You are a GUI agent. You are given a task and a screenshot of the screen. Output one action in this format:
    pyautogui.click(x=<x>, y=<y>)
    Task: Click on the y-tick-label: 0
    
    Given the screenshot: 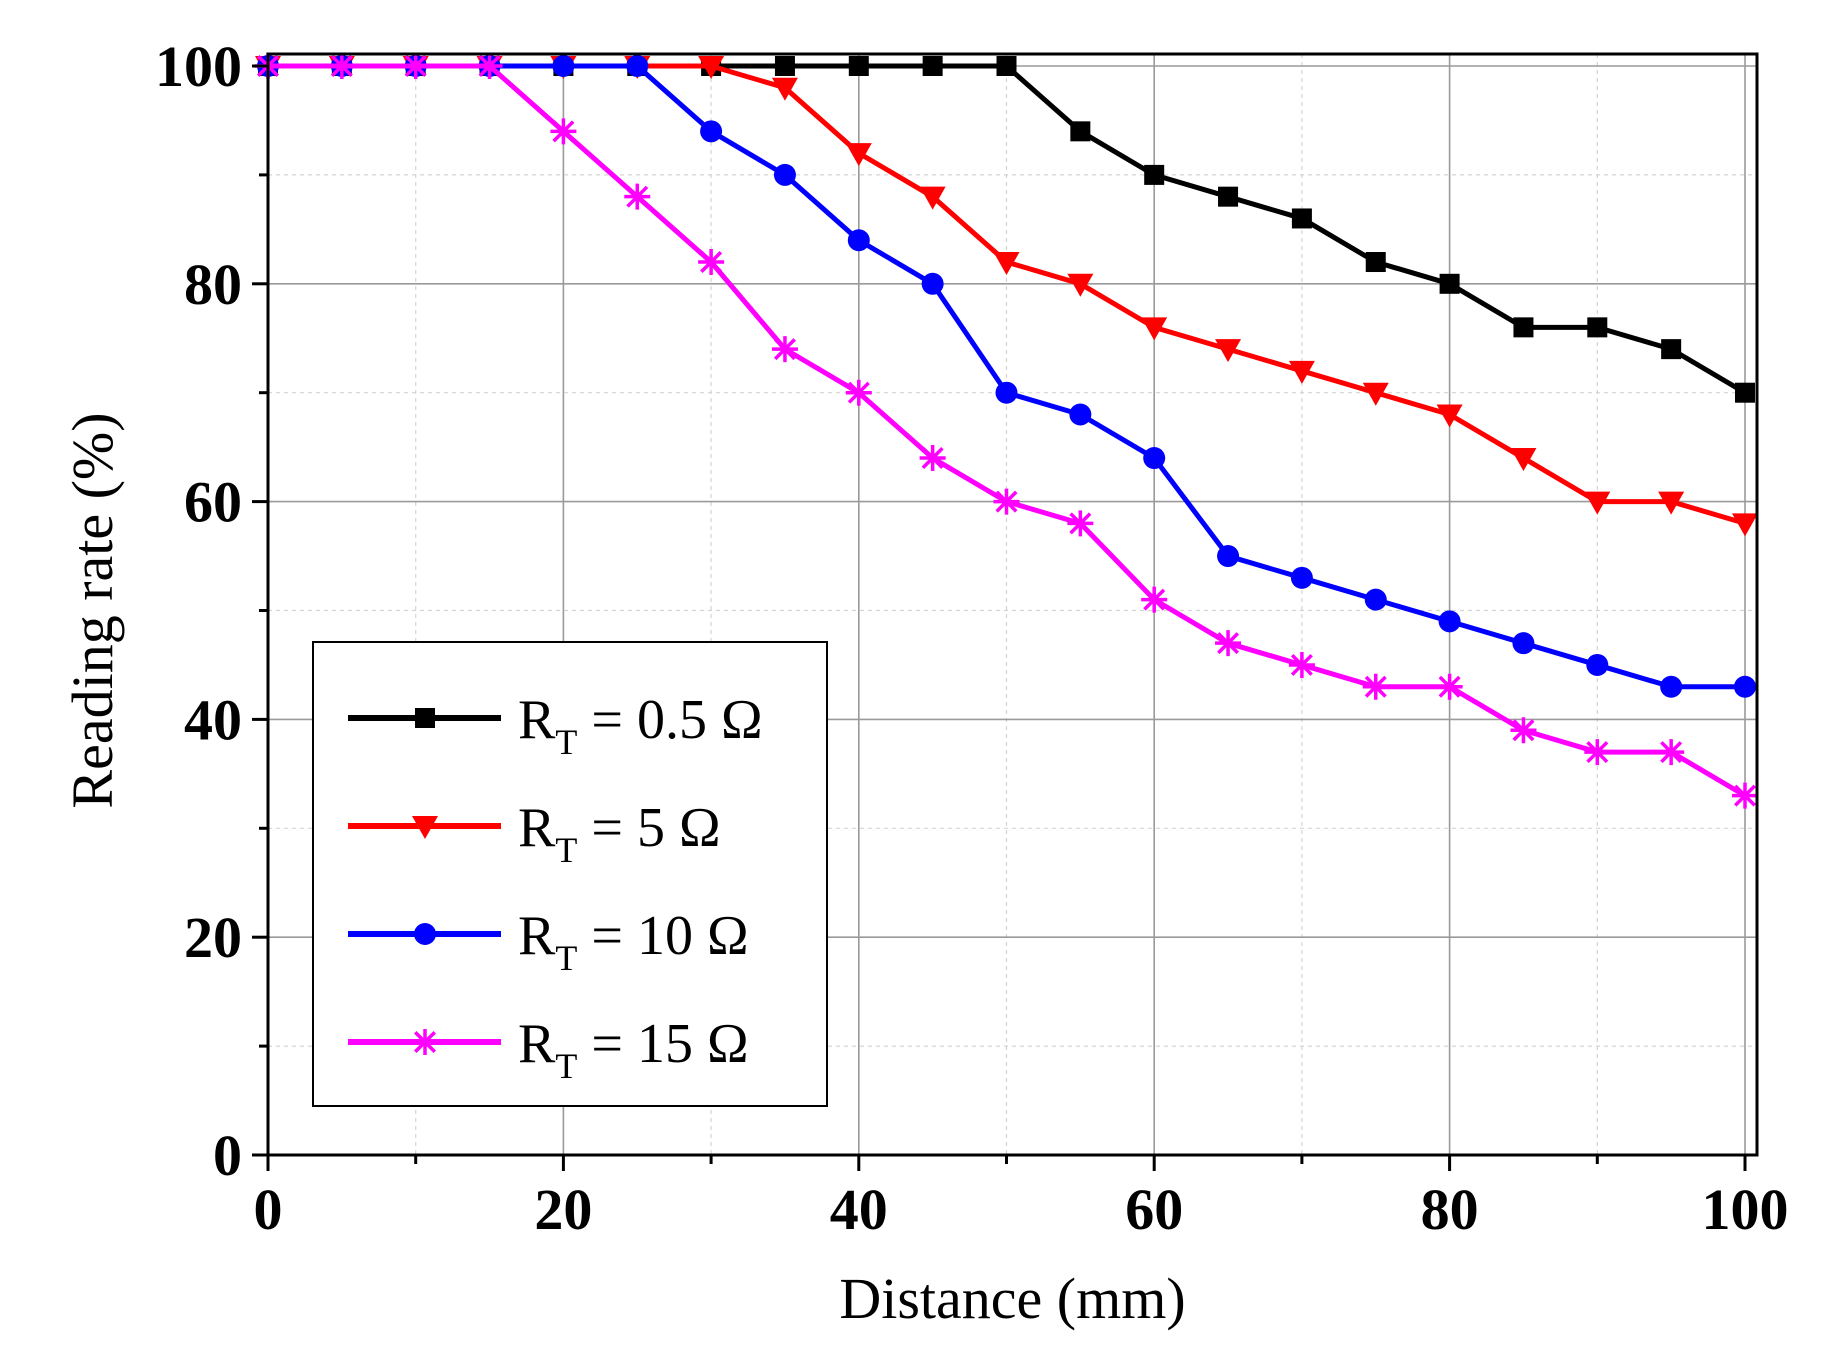 What is the action you would take?
    pyautogui.click(x=227, y=1155)
    